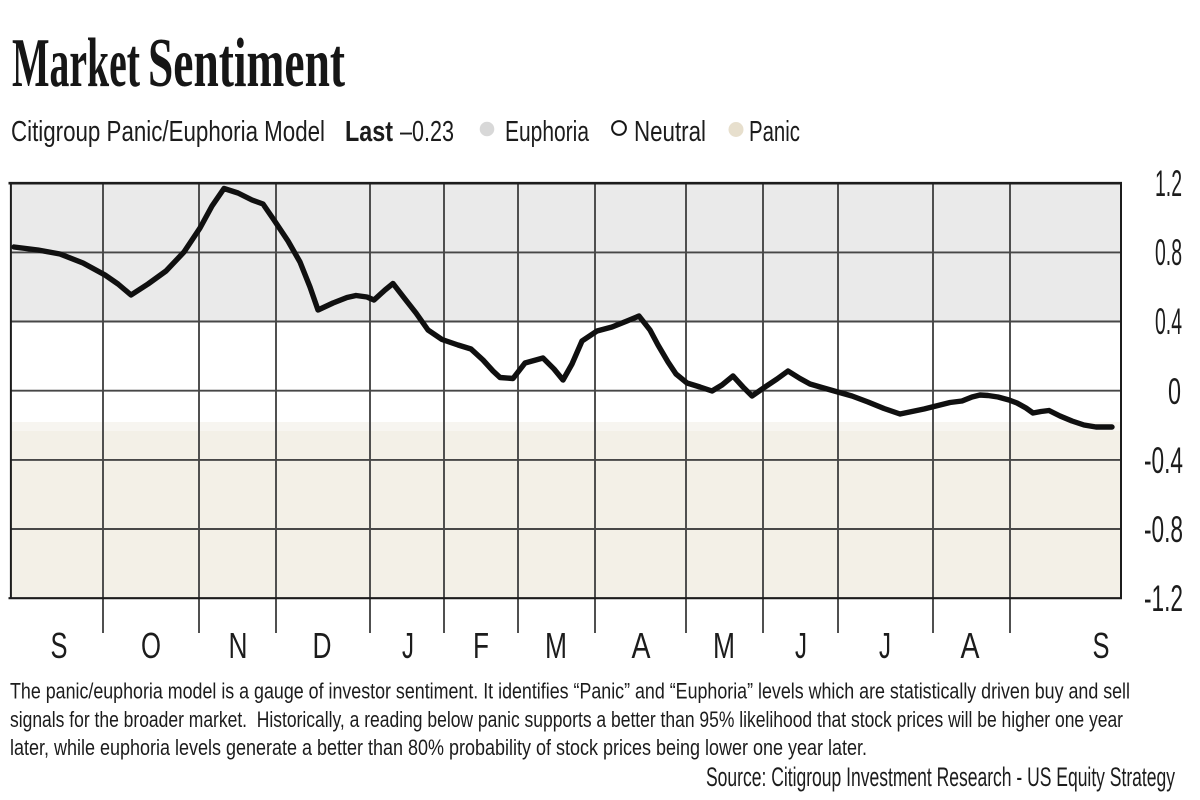 This screenshot has height=800, width=1200. I want to click on svg-text: D, so click(322, 645).